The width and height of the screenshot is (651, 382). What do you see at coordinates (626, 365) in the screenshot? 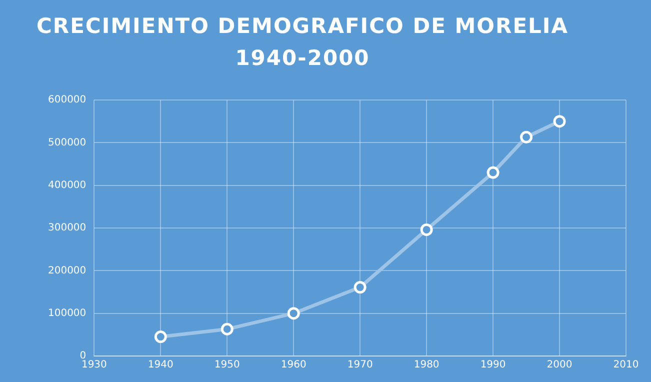
I see `x-tick-label: 2010` at bounding box center [626, 365].